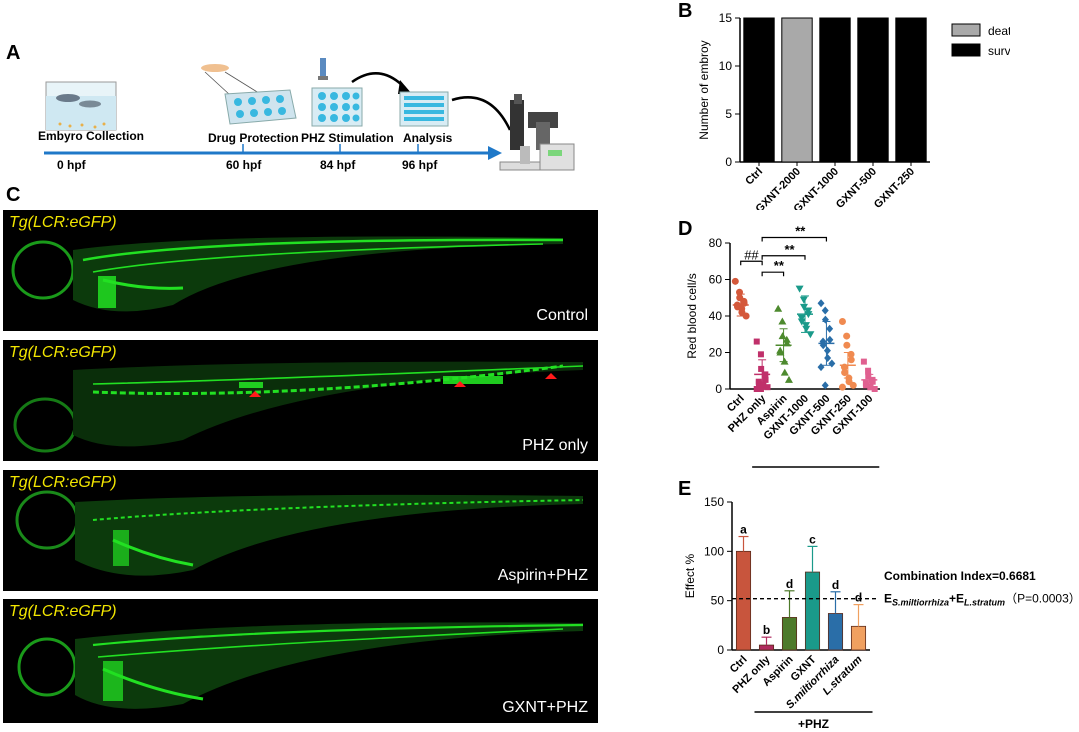  Describe the element at coordinates (300, 270) in the screenshot. I see `fish-image-control: Tg(LCR:eGFP) Control` at that location.